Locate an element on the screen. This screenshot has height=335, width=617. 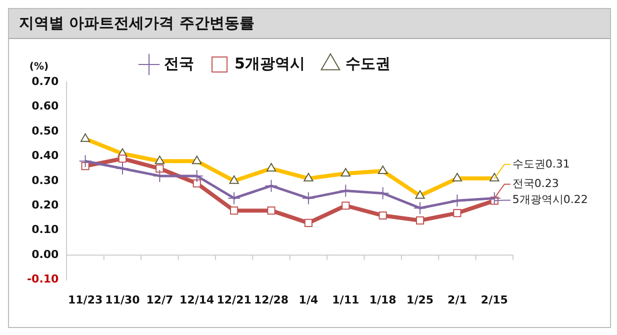
y-tick-label: 0.70 is located at coordinates (46, 81).